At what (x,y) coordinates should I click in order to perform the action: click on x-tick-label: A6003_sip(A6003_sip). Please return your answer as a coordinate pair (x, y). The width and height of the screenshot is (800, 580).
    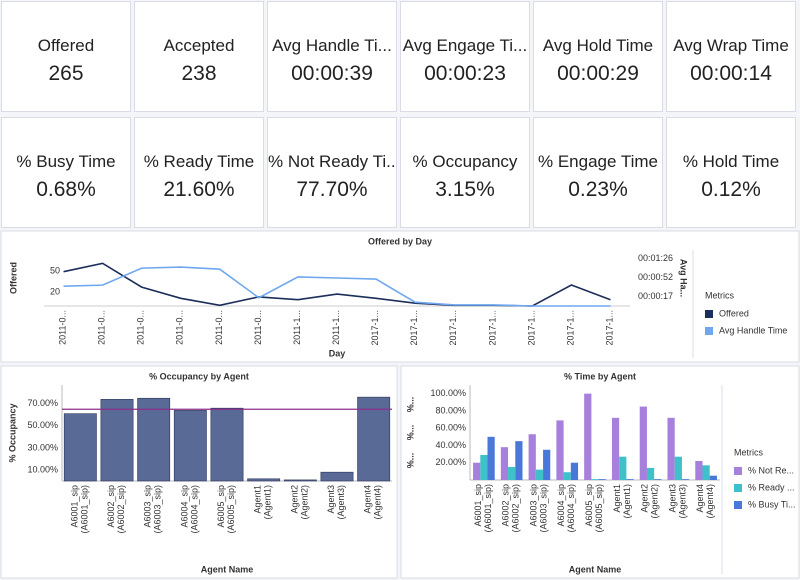
    Looking at the image, I should click on (153, 509).